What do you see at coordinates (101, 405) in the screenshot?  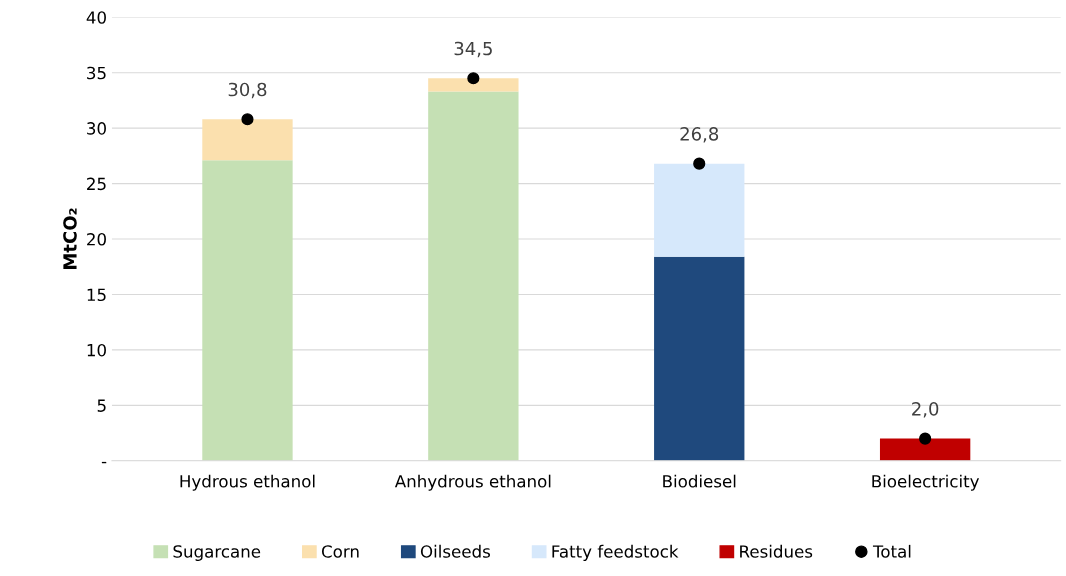 I see `y-tick-label: 5` at bounding box center [101, 405].